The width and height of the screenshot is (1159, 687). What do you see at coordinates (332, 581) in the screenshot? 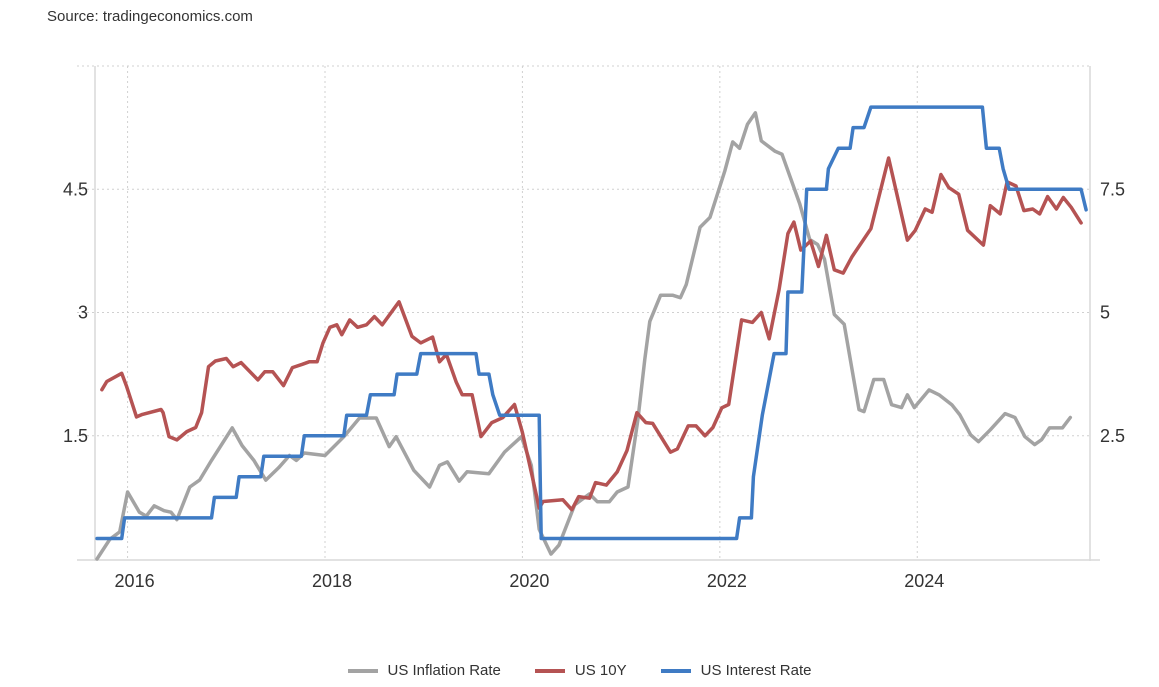
I see `x-tick-label: 2018` at bounding box center [332, 581].